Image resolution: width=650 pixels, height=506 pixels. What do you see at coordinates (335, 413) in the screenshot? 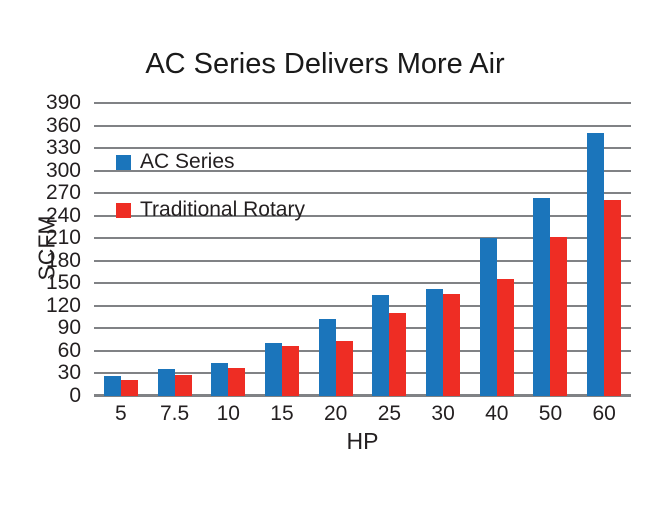
I see `x-tick-label-20: 20` at bounding box center [335, 413].